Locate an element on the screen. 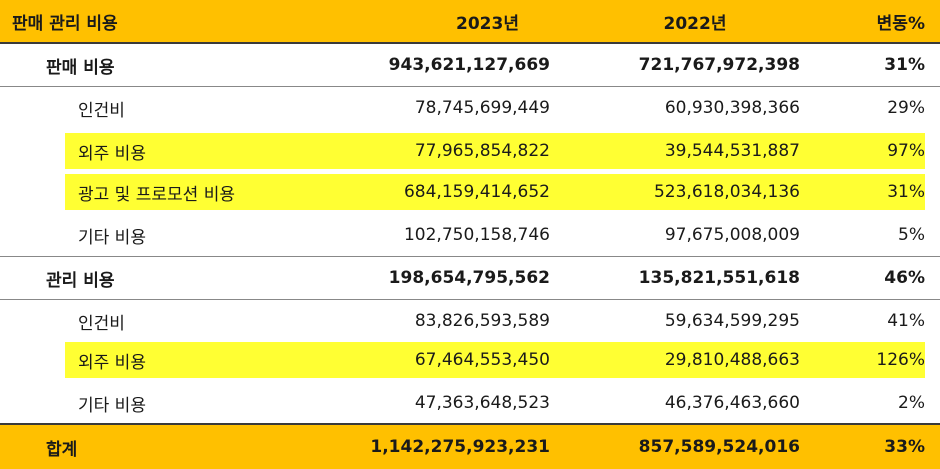 This screenshot has height=469, width=940. table-row-grand-total: 합계 1,142,275,923,231 857,589,524,016 33% is located at coordinates (470, 447).